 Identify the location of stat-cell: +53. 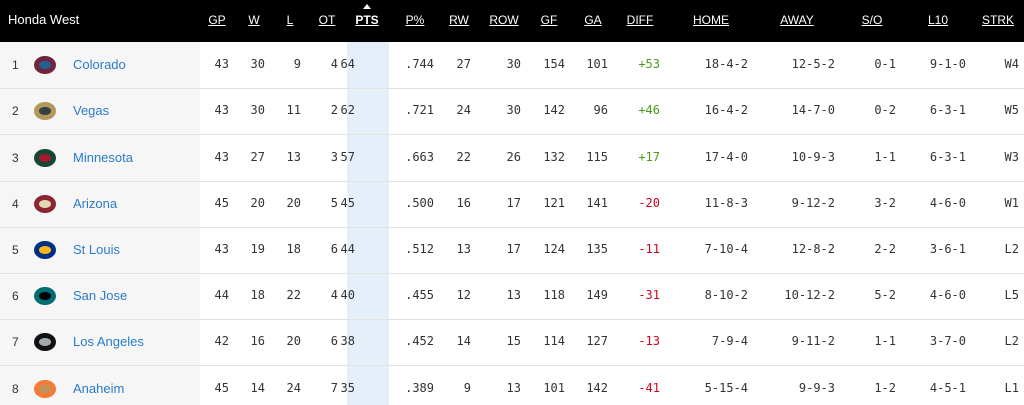
(649, 64).